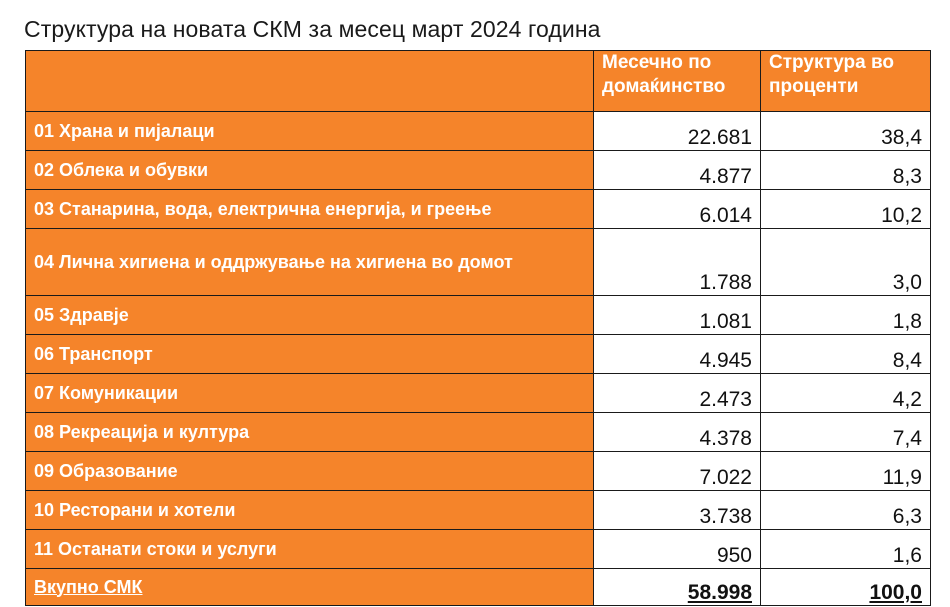 This screenshot has height=607, width=950. What do you see at coordinates (677, 262) in the screenshot?
I see `monthly-cell: 1.788` at bounding box center [677, 262].